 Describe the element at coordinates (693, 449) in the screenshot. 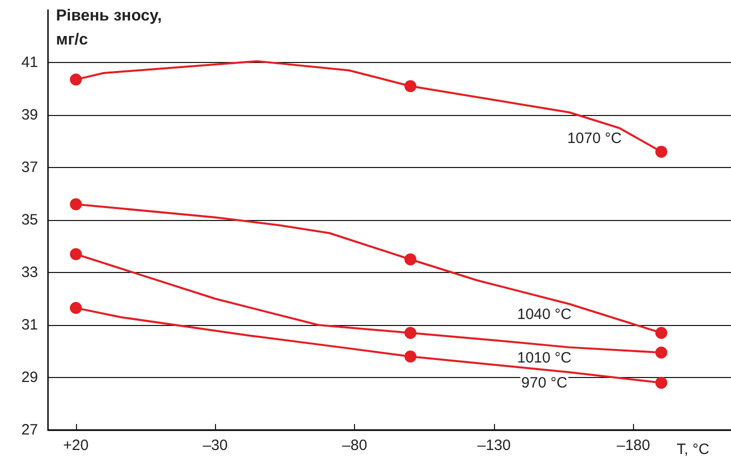

I see `x-axis-title: T, °C` at that location.